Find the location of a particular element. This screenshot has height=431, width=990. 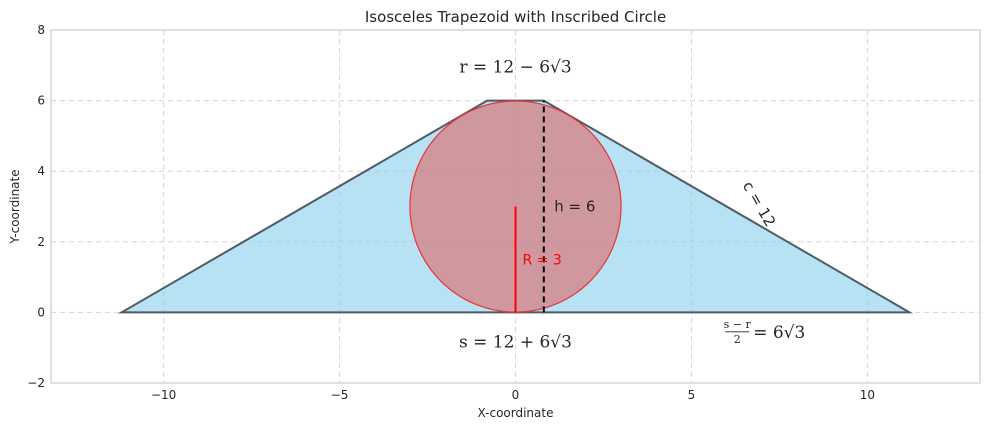

x-tick-label: −5 is located at coordinates (340, 395).